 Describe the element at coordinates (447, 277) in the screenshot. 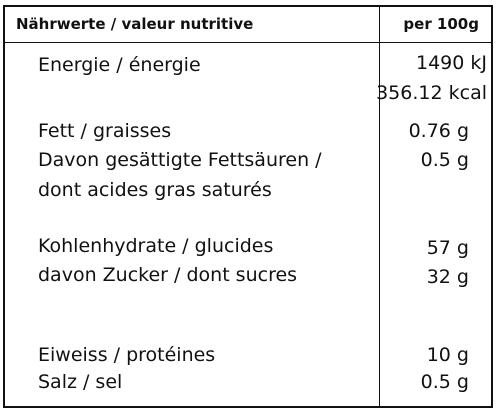

I see `row-sugars-value: 32 g` at that location.